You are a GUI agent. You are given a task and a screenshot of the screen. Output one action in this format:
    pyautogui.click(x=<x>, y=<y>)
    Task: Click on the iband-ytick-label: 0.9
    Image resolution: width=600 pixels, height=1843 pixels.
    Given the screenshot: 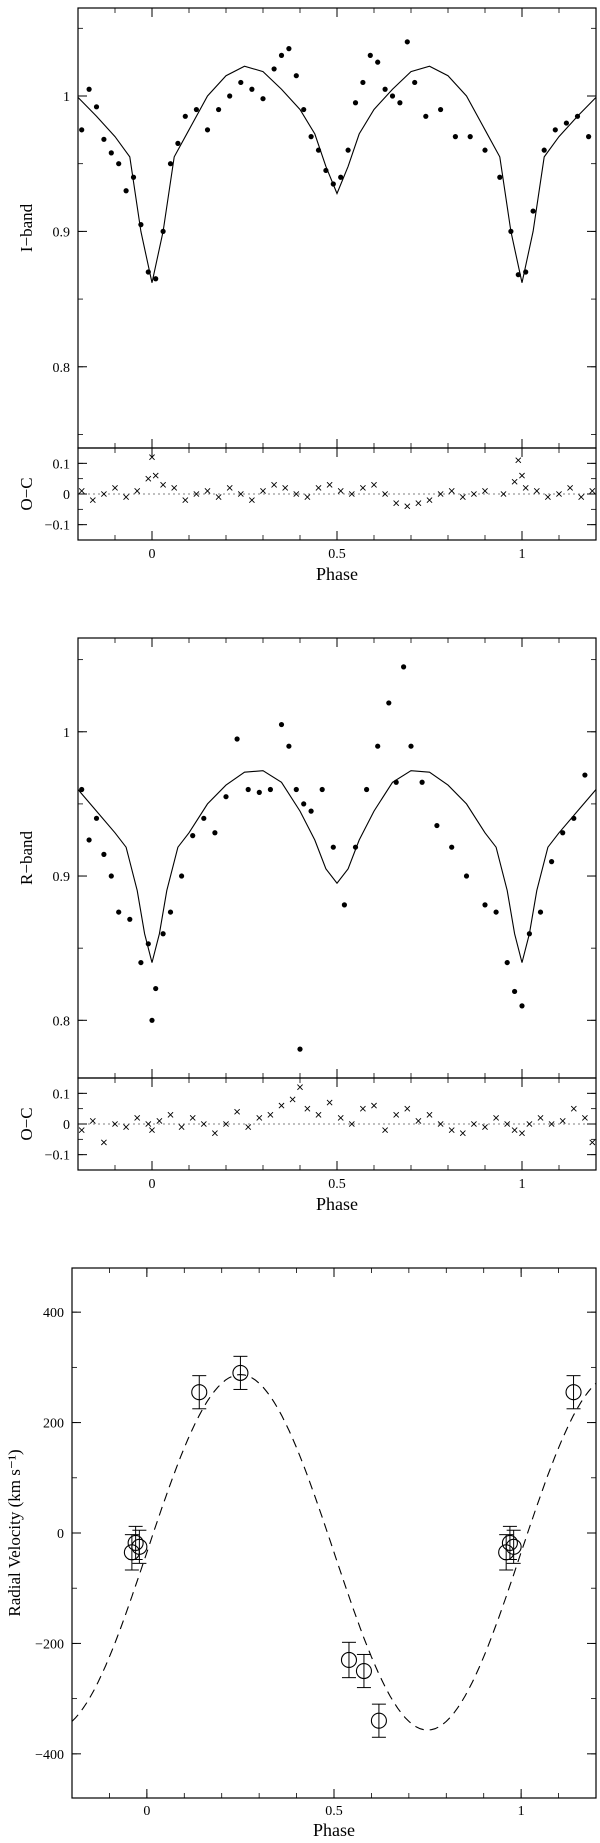 What is the action you would take?
    pyautogui.click(x=62, y=232)
    